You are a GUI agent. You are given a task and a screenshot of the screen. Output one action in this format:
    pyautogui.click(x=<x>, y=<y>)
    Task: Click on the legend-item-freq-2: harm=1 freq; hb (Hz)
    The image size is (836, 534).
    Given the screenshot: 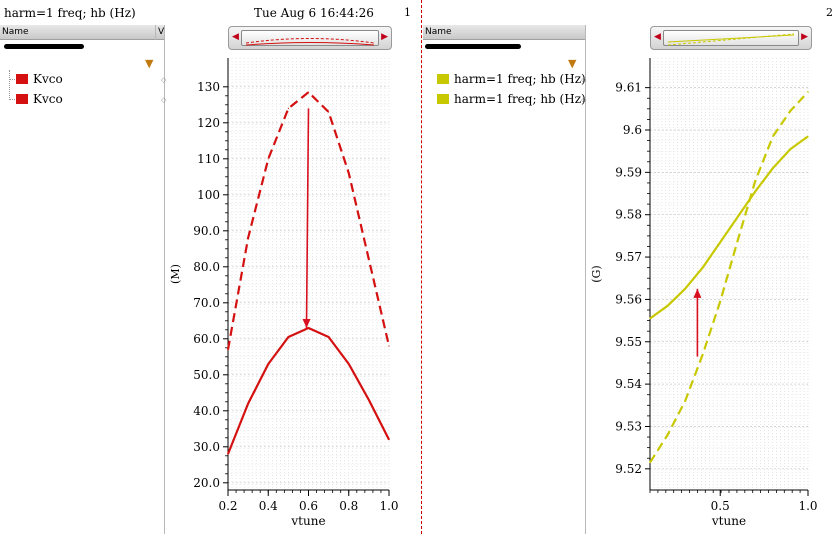 What is the action you would take?
    pyautogui.click(x=511, y=99)
    